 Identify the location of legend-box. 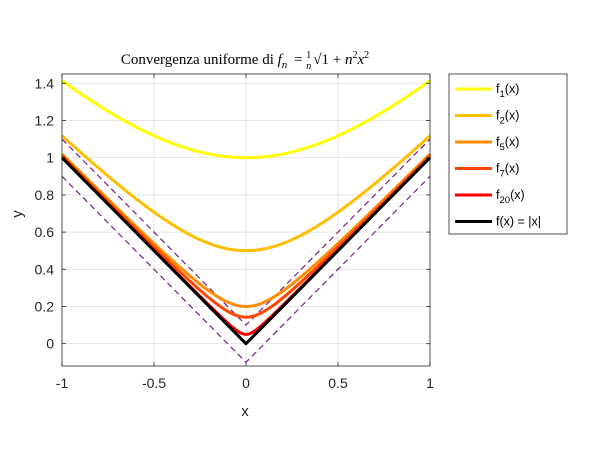
(508, 154).